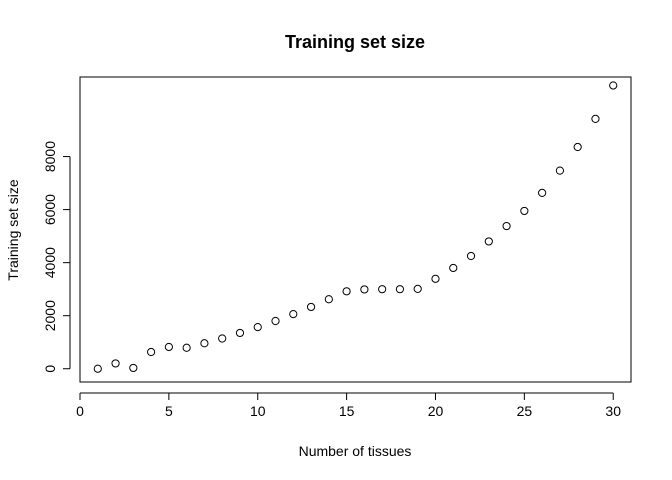 The height and width of the screenshot is (480, 672). I want to click on x-tick-label: 20, so click(436, 411).